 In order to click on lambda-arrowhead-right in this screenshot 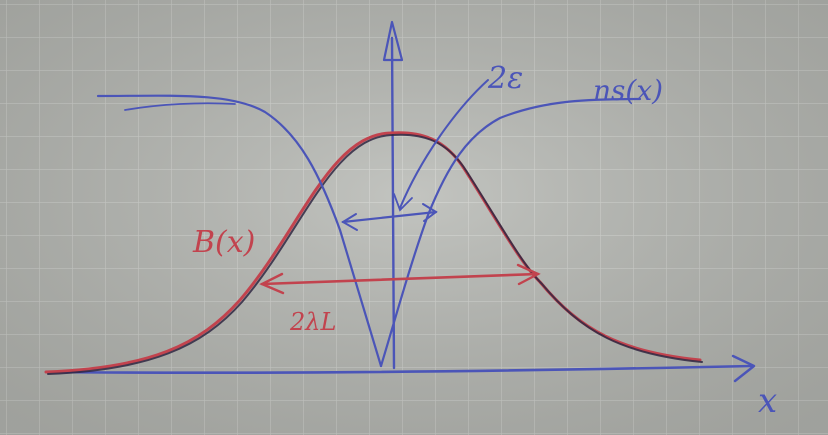, I will do `click(528, 274)`.